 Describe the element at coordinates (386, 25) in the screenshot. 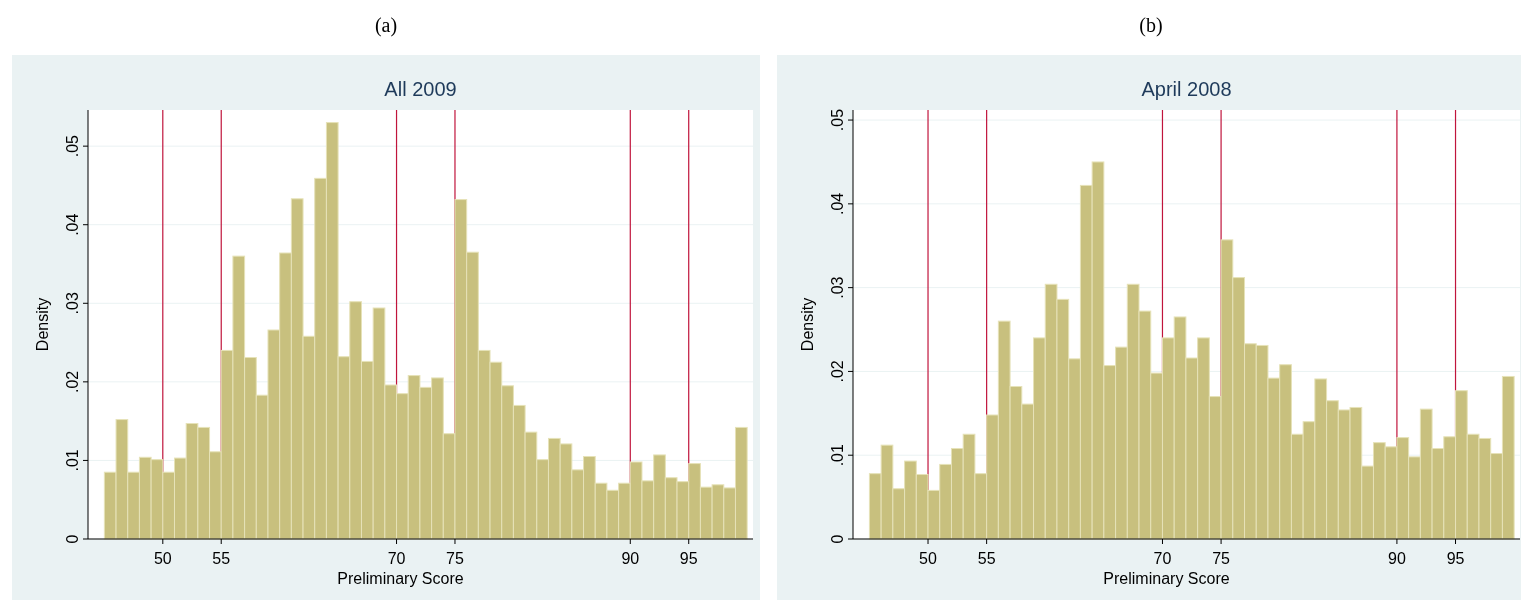

I see `text: (a)` at that location.